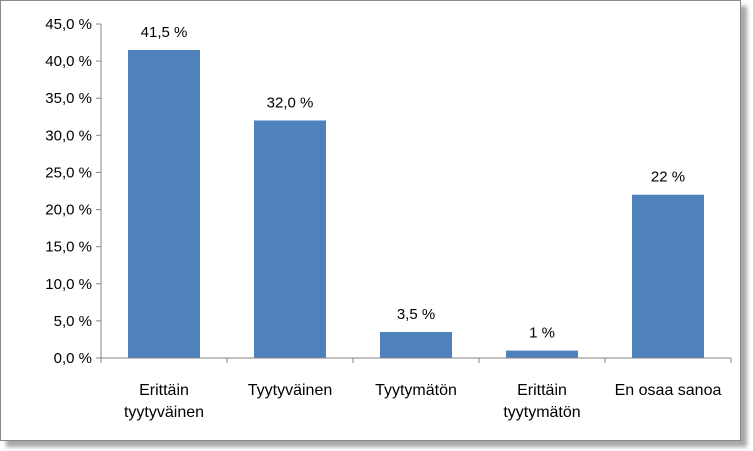  What do you see at coordinates (68, 284) in the screenshot?
I see `y-tick-label: 10,0 %` at bounding box center [68, 284].